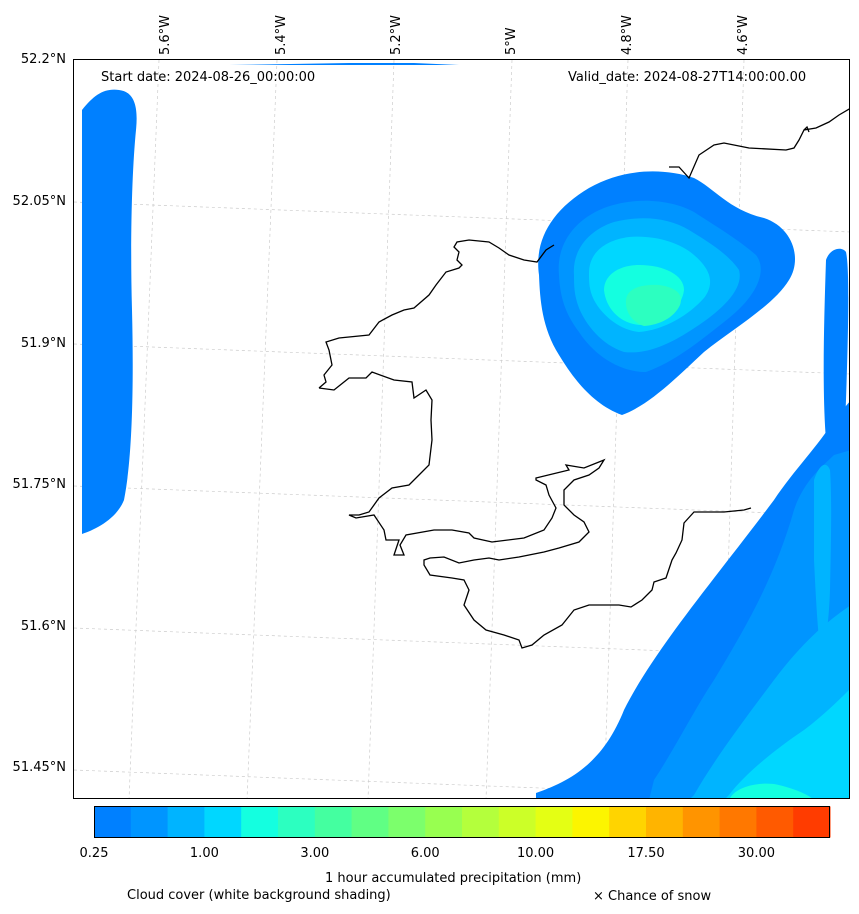  Describe the element at coordinates (436, 314) in the screenshot. I see `coastline-south` at that location.